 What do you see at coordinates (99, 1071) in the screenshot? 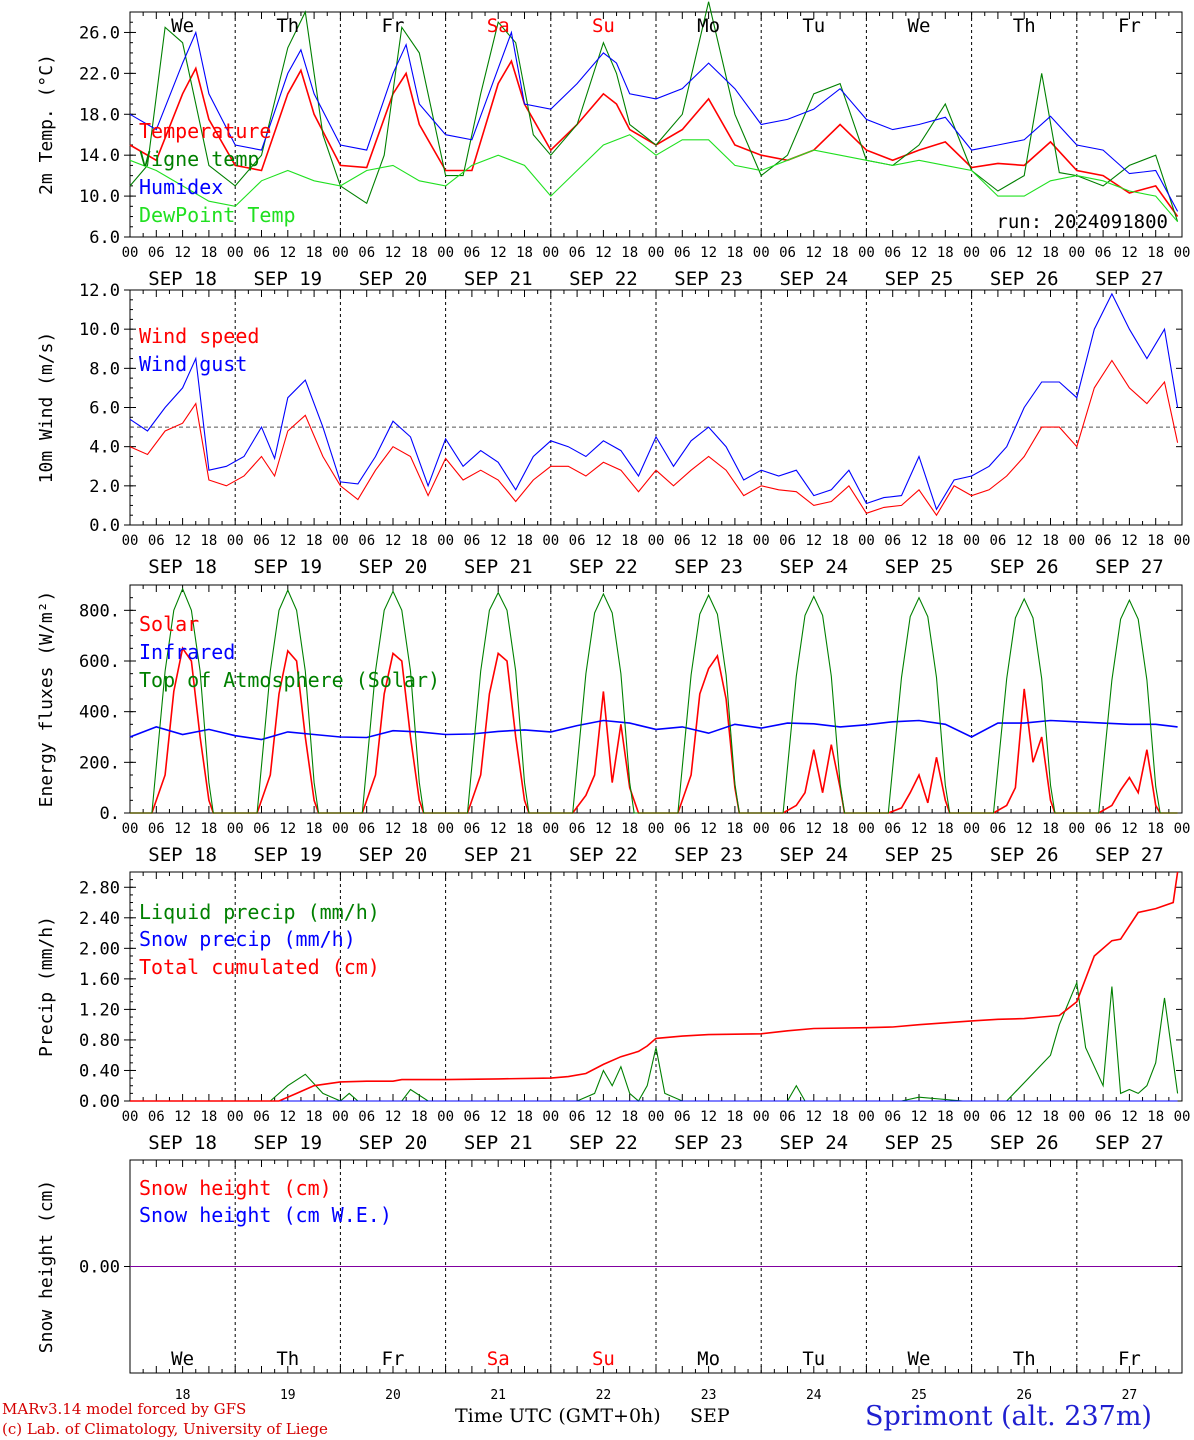
I see `y-tick-label: 0.40` at bounding box center [99, 1071].